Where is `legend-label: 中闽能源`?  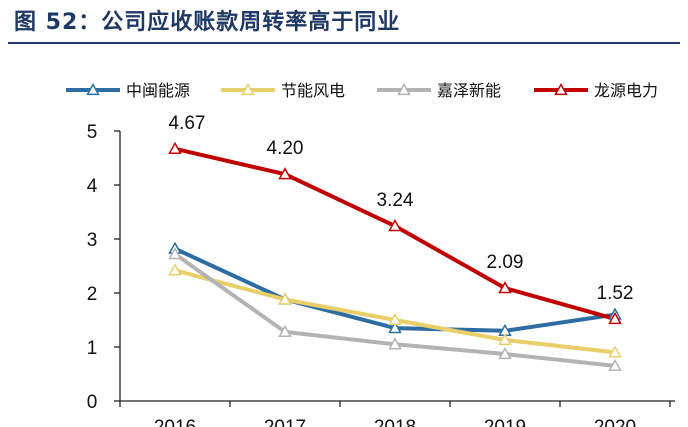
legend-label: 中闽能源 is located at coordinates (158, 90).